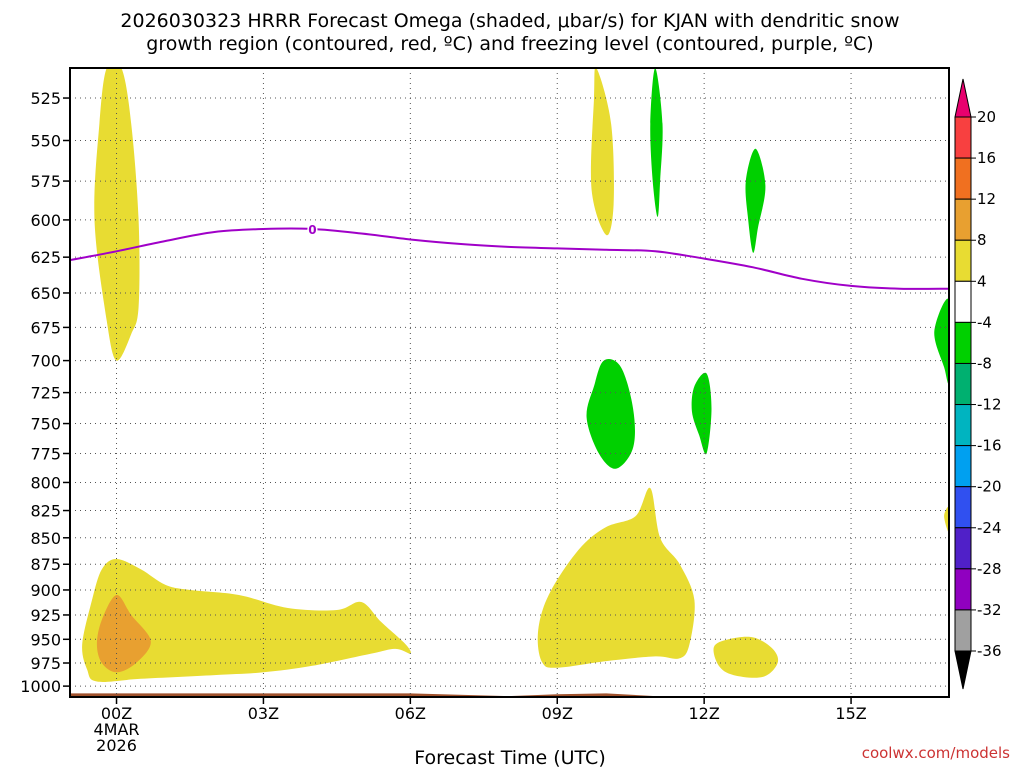  I want to click on y-tick-label-875: 875, so click(45, 564).